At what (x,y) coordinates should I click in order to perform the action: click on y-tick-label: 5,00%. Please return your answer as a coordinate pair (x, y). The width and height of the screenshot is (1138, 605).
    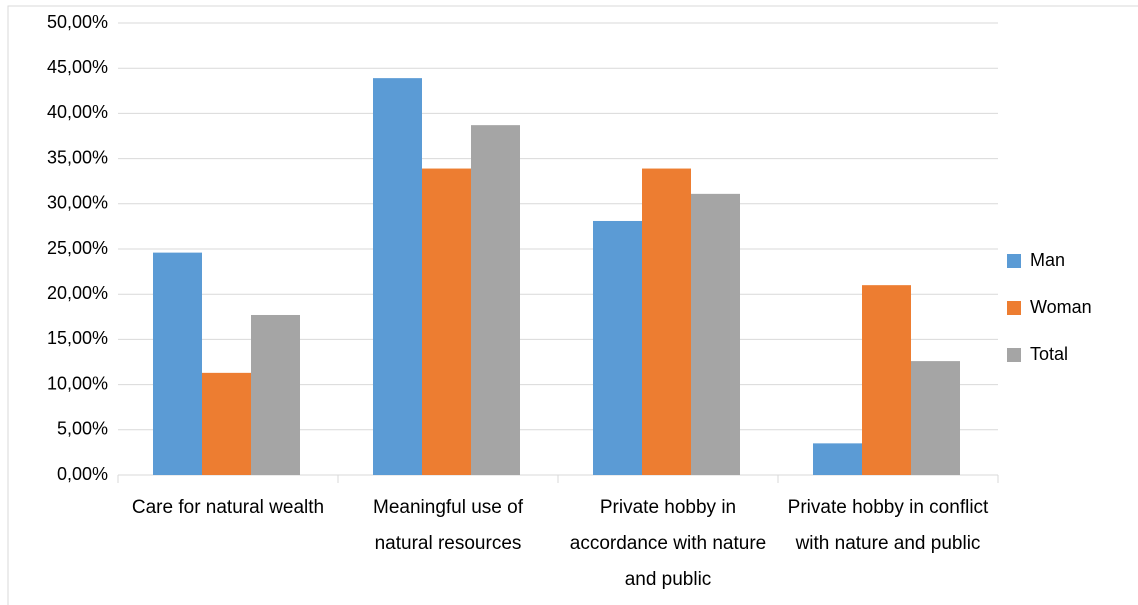
    Looking at the image, I should click on (82, 429).